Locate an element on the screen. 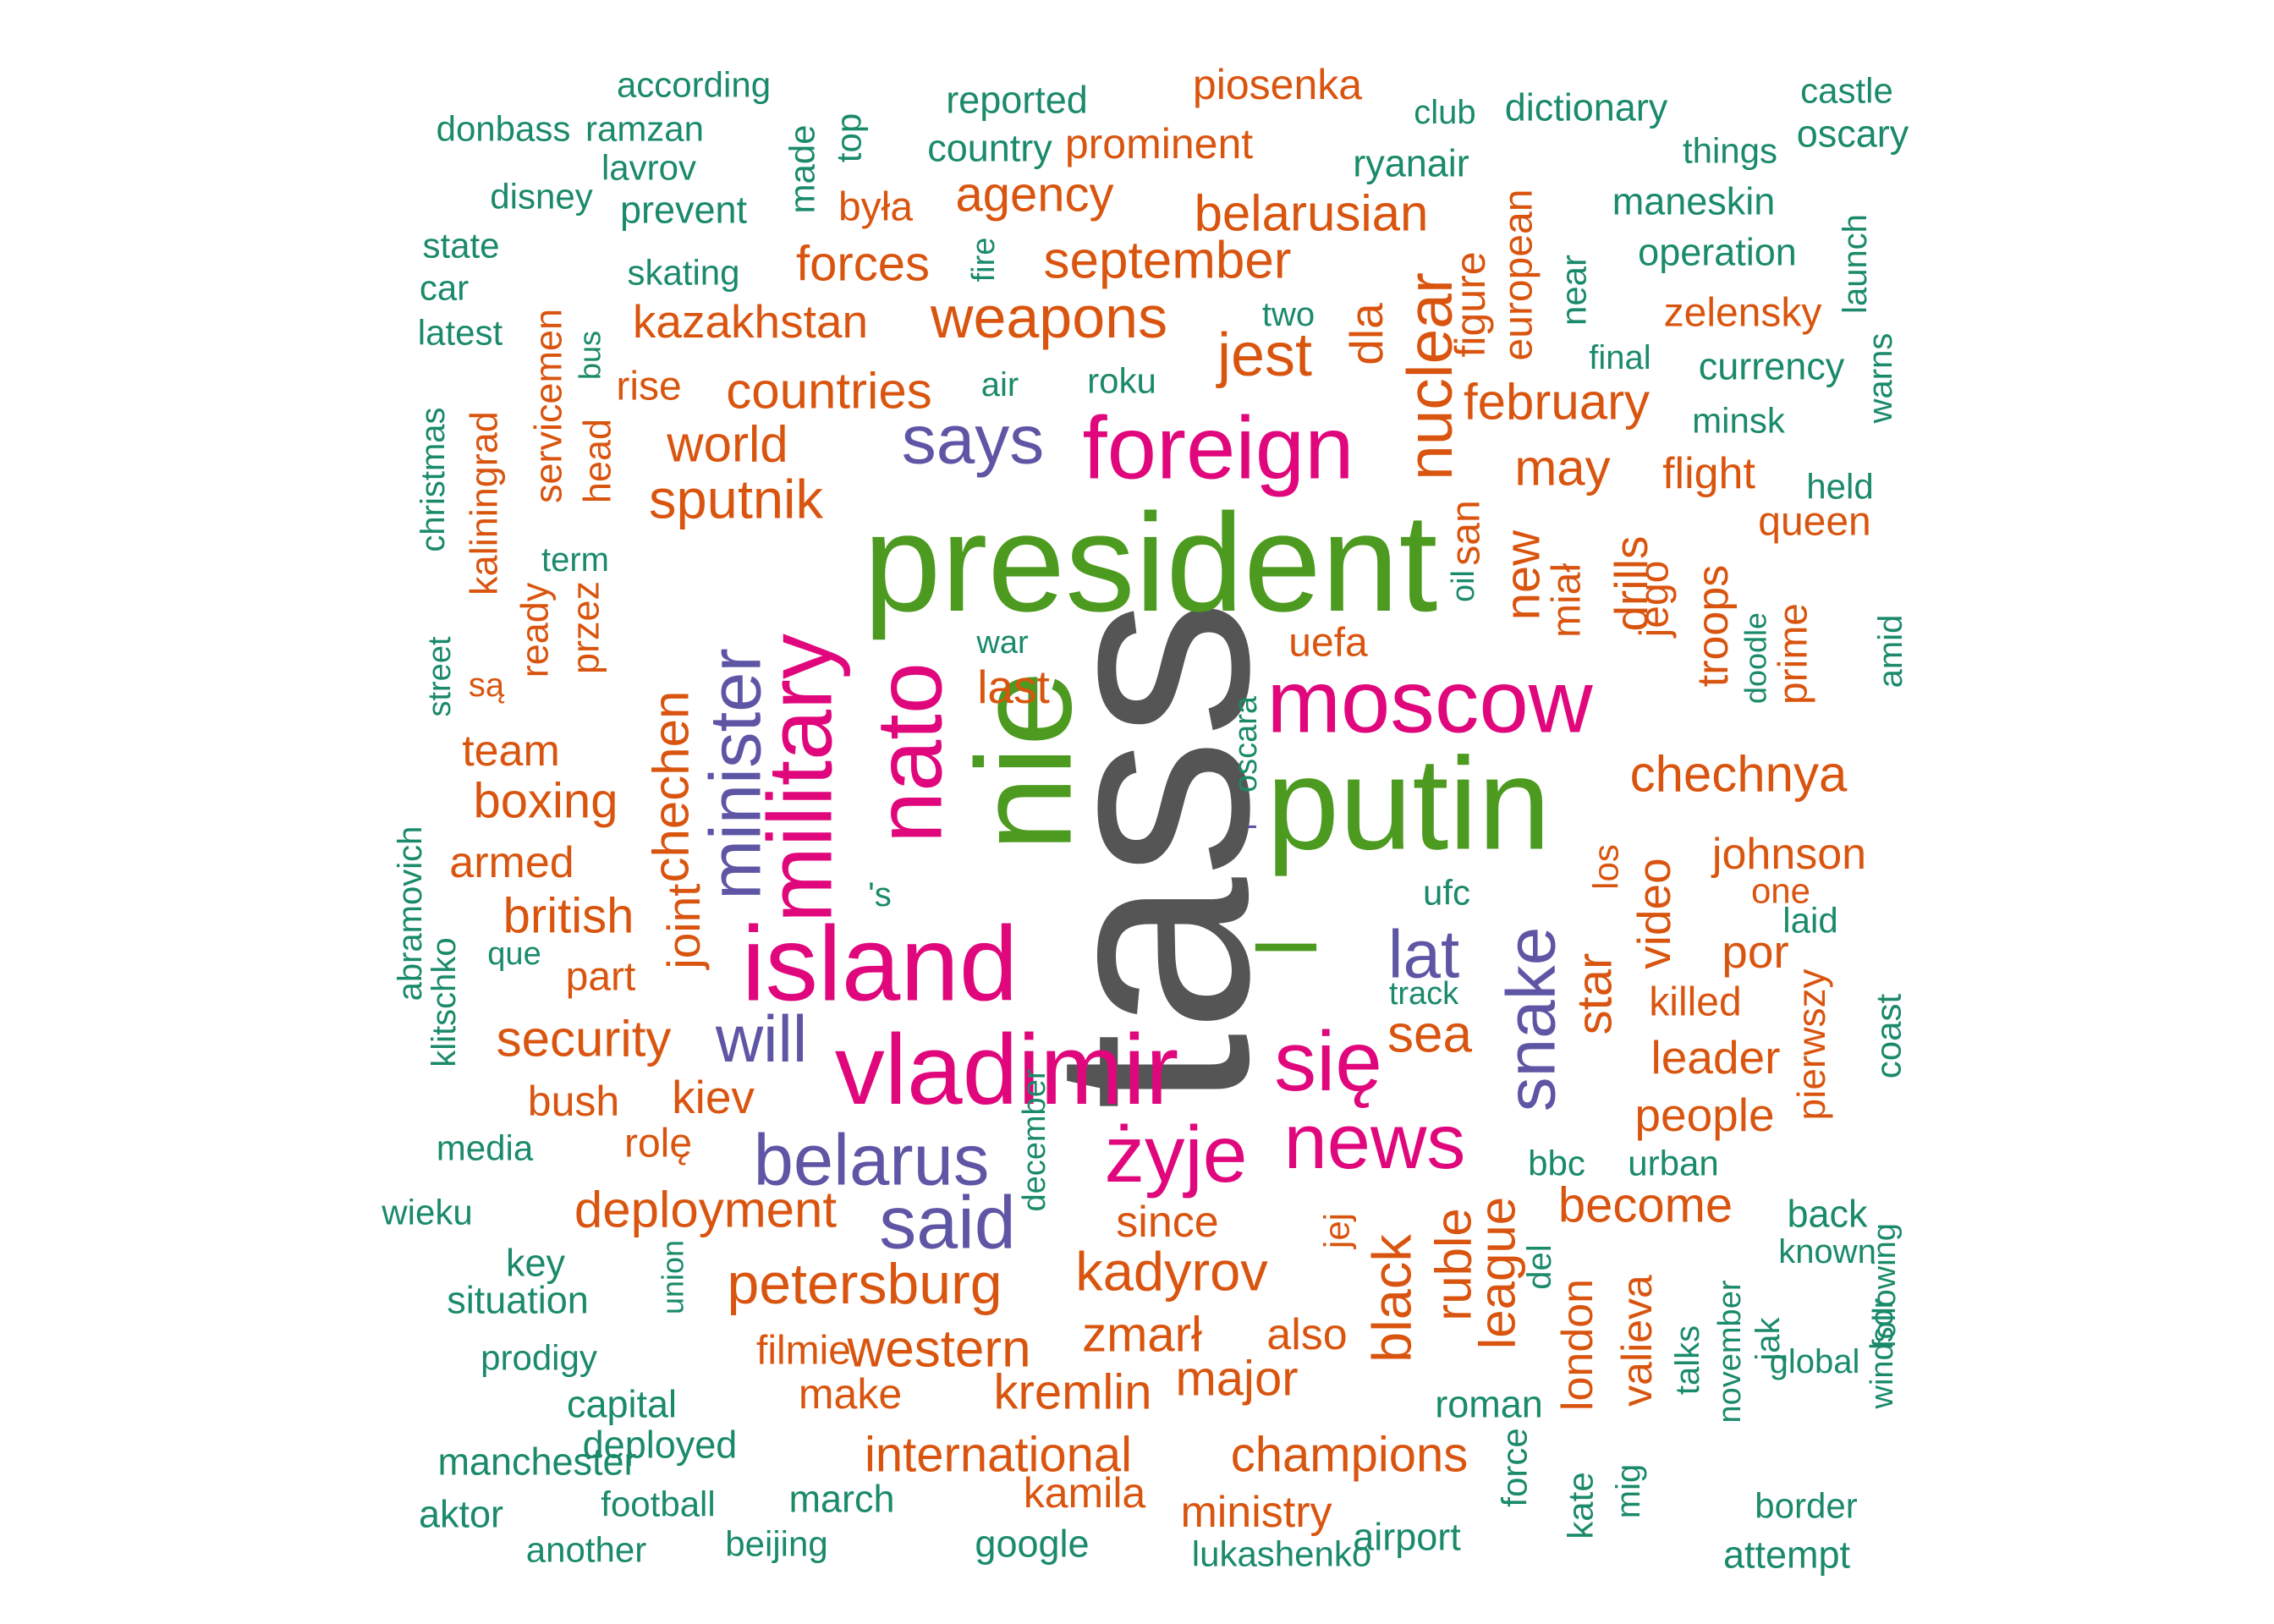 The width and height of the screenshot is (2274, 1624). word-car: car is located at coordinates (445, 288).